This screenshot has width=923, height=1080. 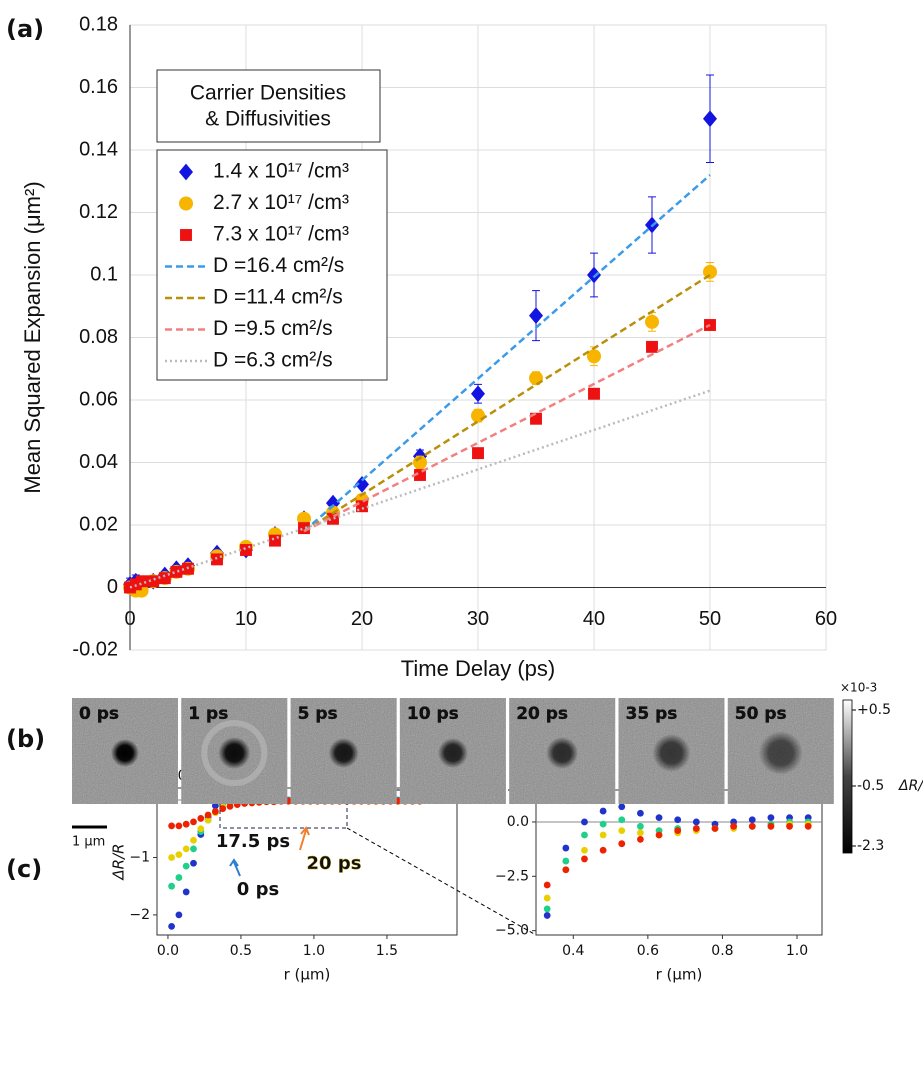 What do you see at coordinates (112, 587) in the screenshot?
I see `y-tick-label: 0` at bounding box center [112, 587].